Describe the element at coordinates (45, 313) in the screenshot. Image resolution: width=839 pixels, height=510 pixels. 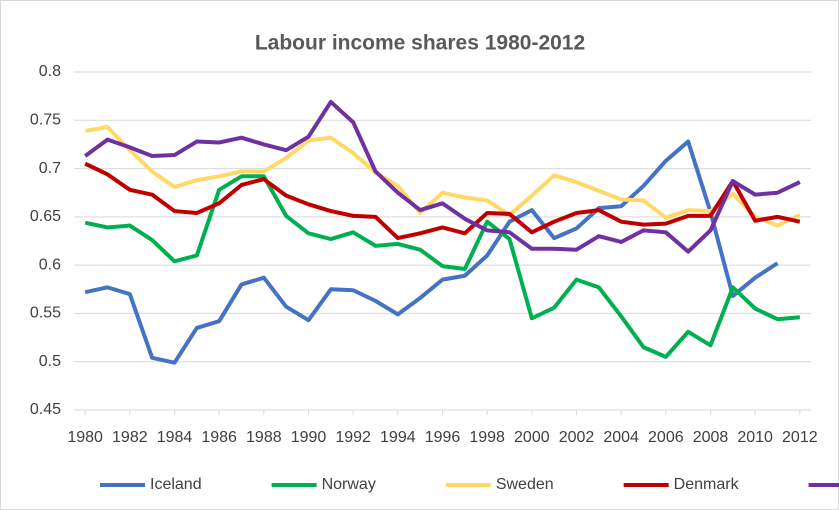
I see `y-tick-label: 0.55` at that location.